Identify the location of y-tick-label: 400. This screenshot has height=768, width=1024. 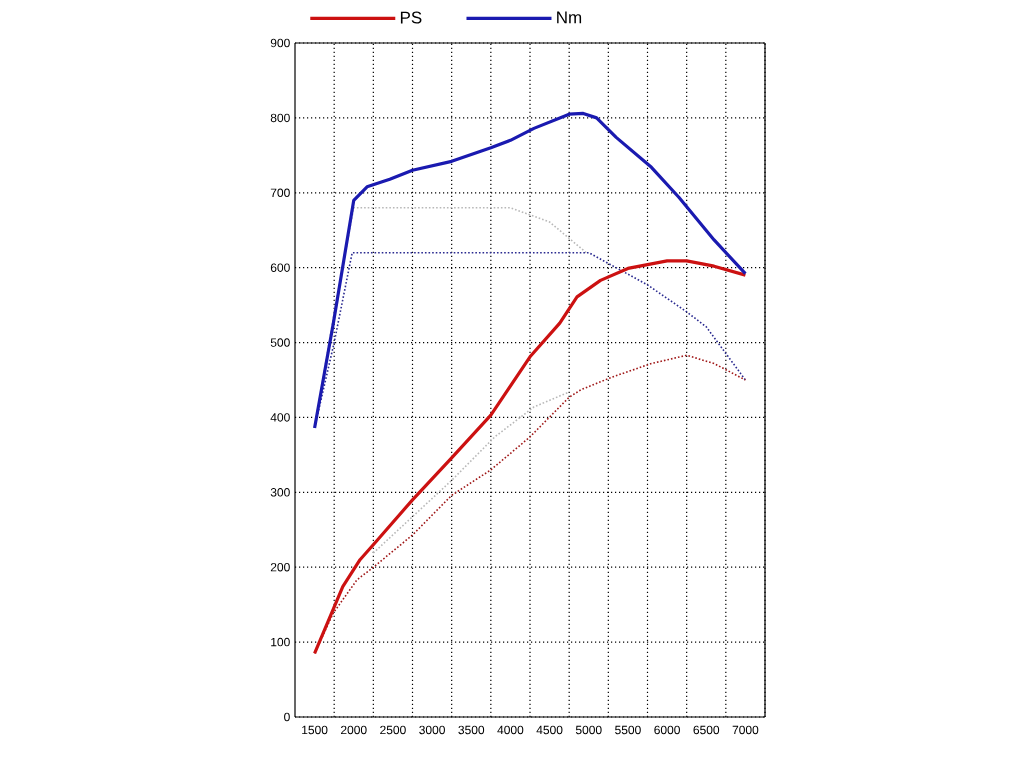
(280, 417).